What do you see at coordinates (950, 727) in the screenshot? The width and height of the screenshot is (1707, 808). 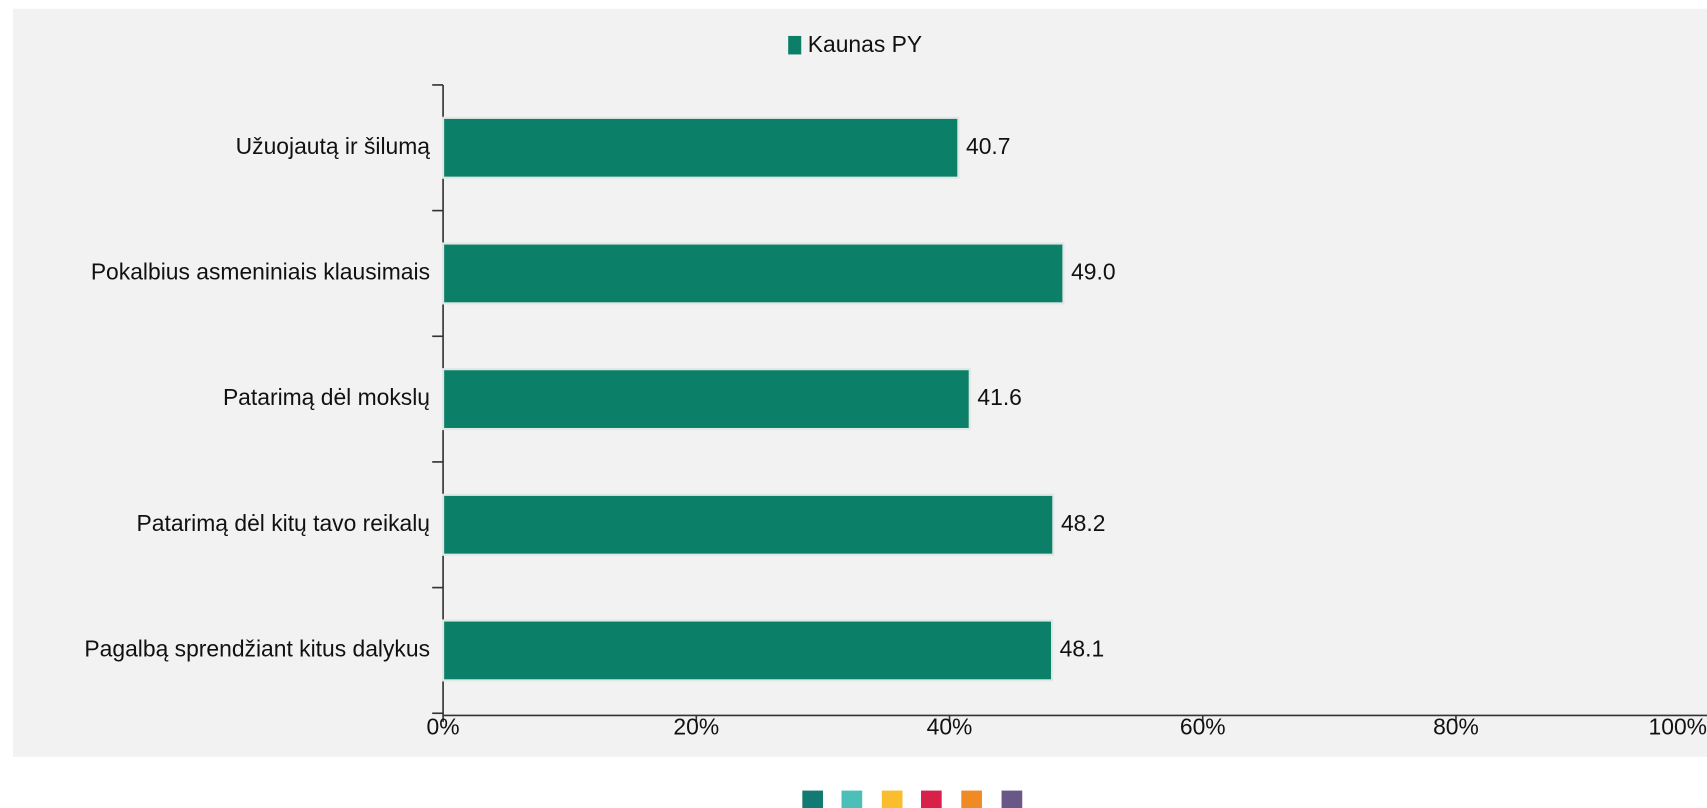 I see `x-tick-label: 40%` at bounding box center [950, 727].